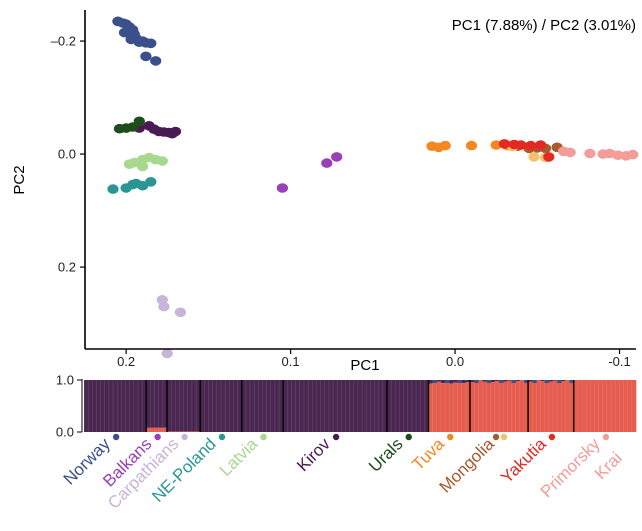  Describe the element at coordinates (567, 406) in the screenshot. I see `bar-9-9-east` at that location.